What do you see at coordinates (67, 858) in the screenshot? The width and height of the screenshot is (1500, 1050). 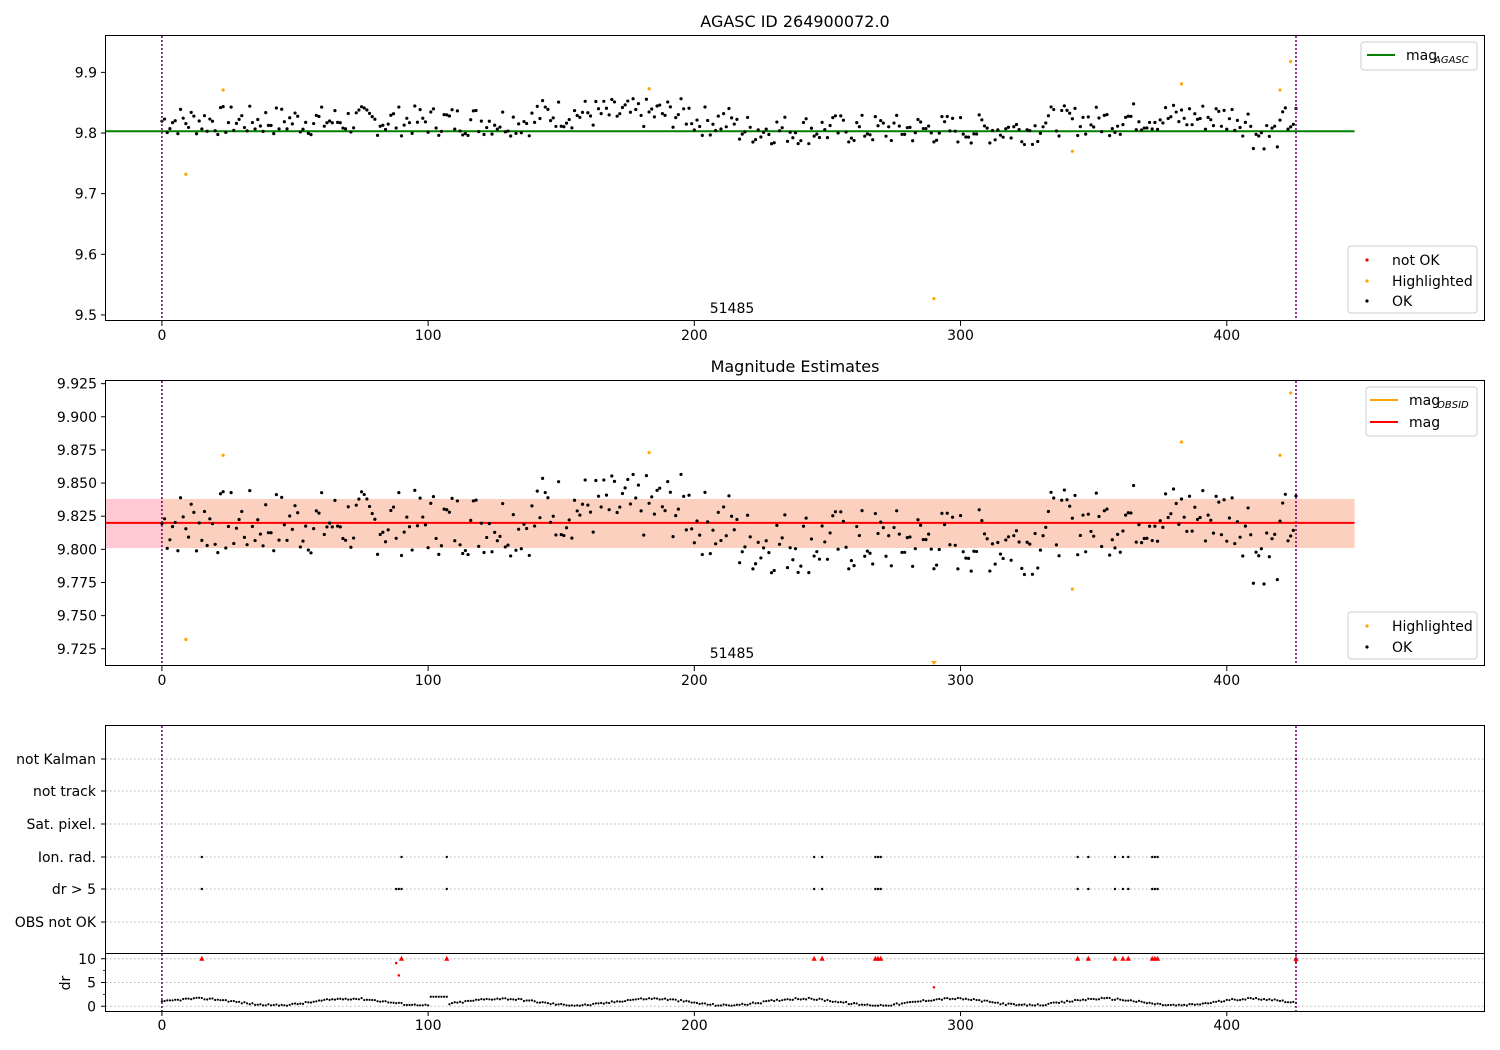 I see `flag-row-label: Ion. rad.` at bounding box center [67, 858].